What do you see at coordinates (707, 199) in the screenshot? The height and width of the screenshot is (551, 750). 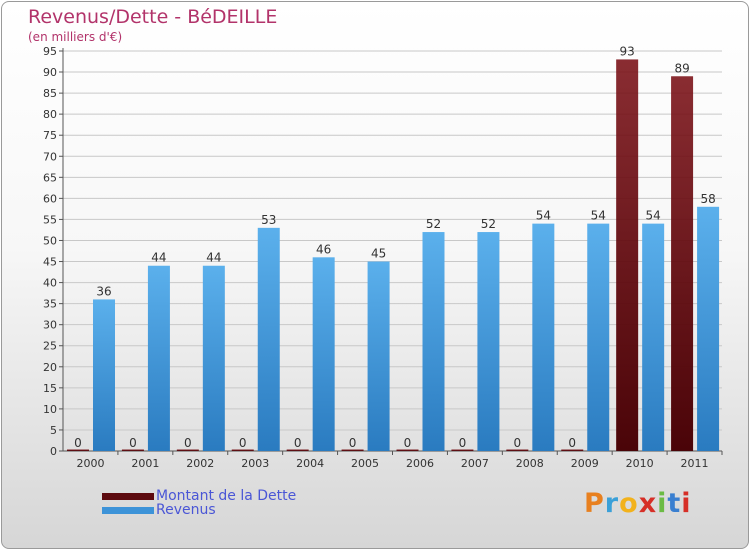 I see `data-label-revenue: 58` at bounding box center [707, 199].